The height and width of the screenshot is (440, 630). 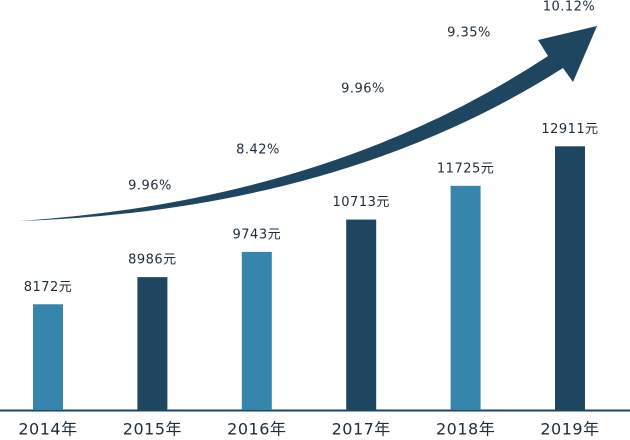 What do you see at coordinates (569, 129) in the screenshot?
I see `value-label: 12911元` at bounding box center [569, 129].